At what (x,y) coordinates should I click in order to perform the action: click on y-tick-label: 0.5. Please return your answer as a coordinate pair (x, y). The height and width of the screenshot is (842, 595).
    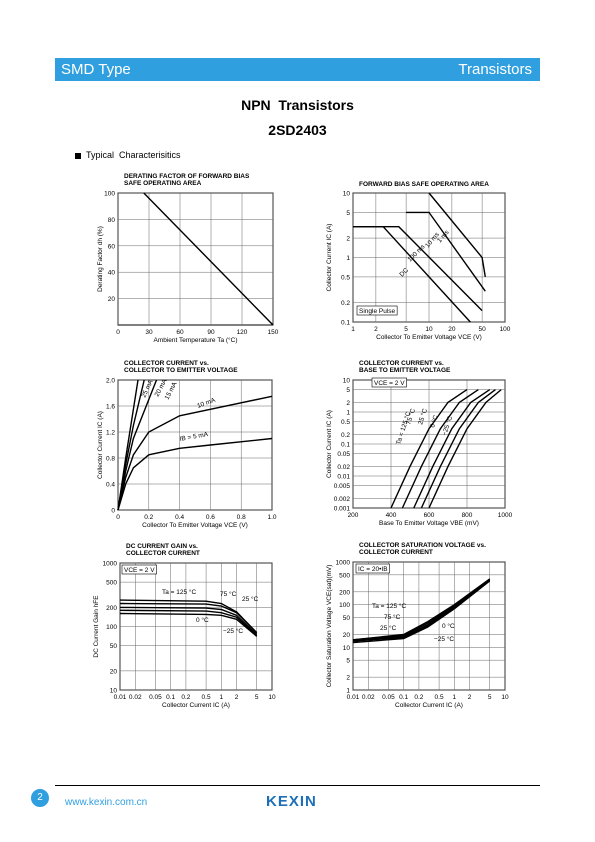
    Looking at the image, I should click on (345, 277).